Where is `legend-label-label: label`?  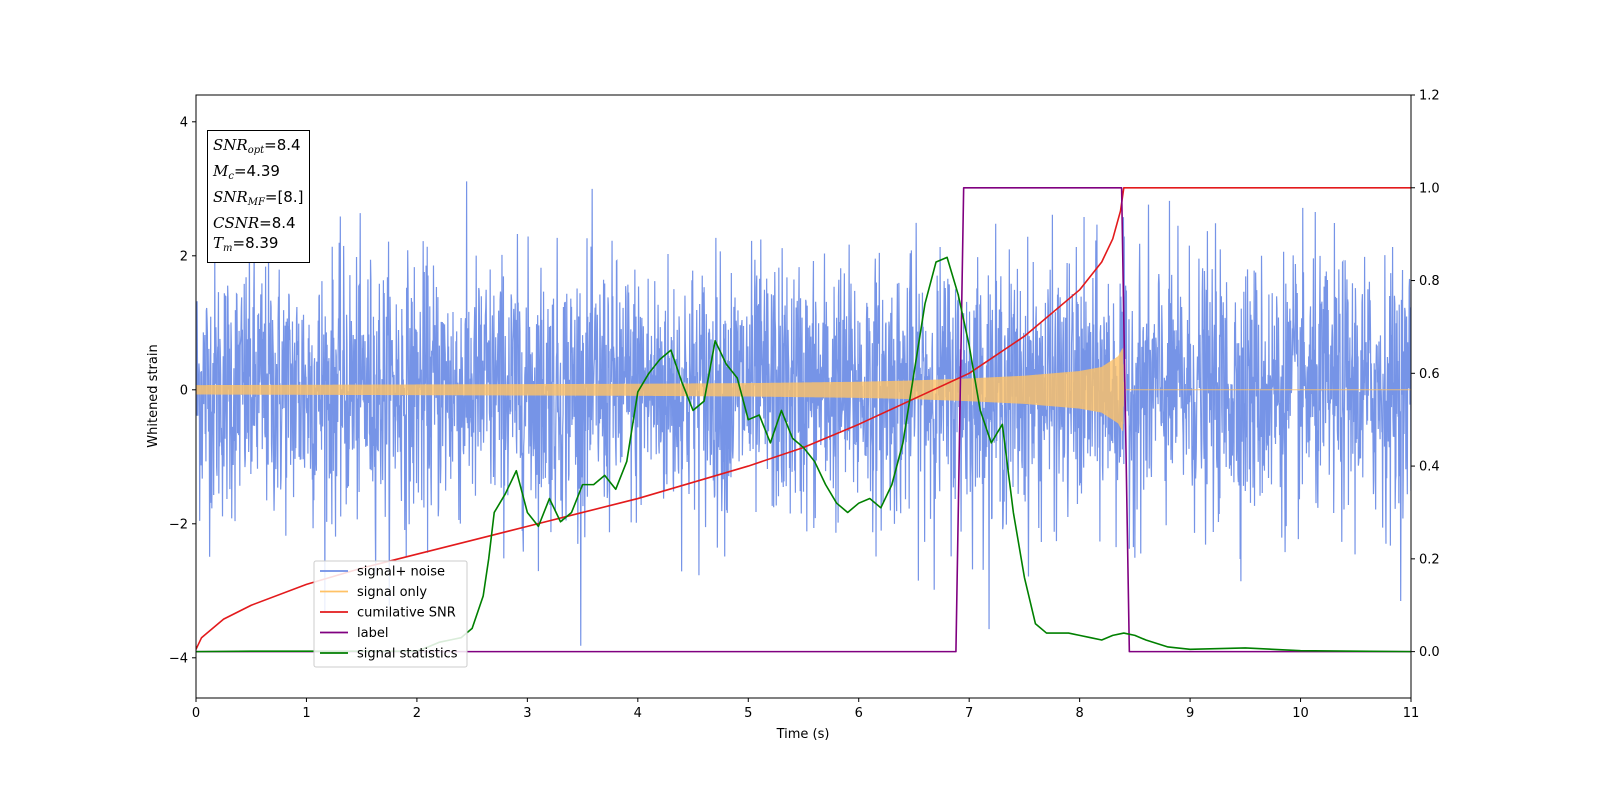
legend-label-label: label is located at coordinates (372, 633).